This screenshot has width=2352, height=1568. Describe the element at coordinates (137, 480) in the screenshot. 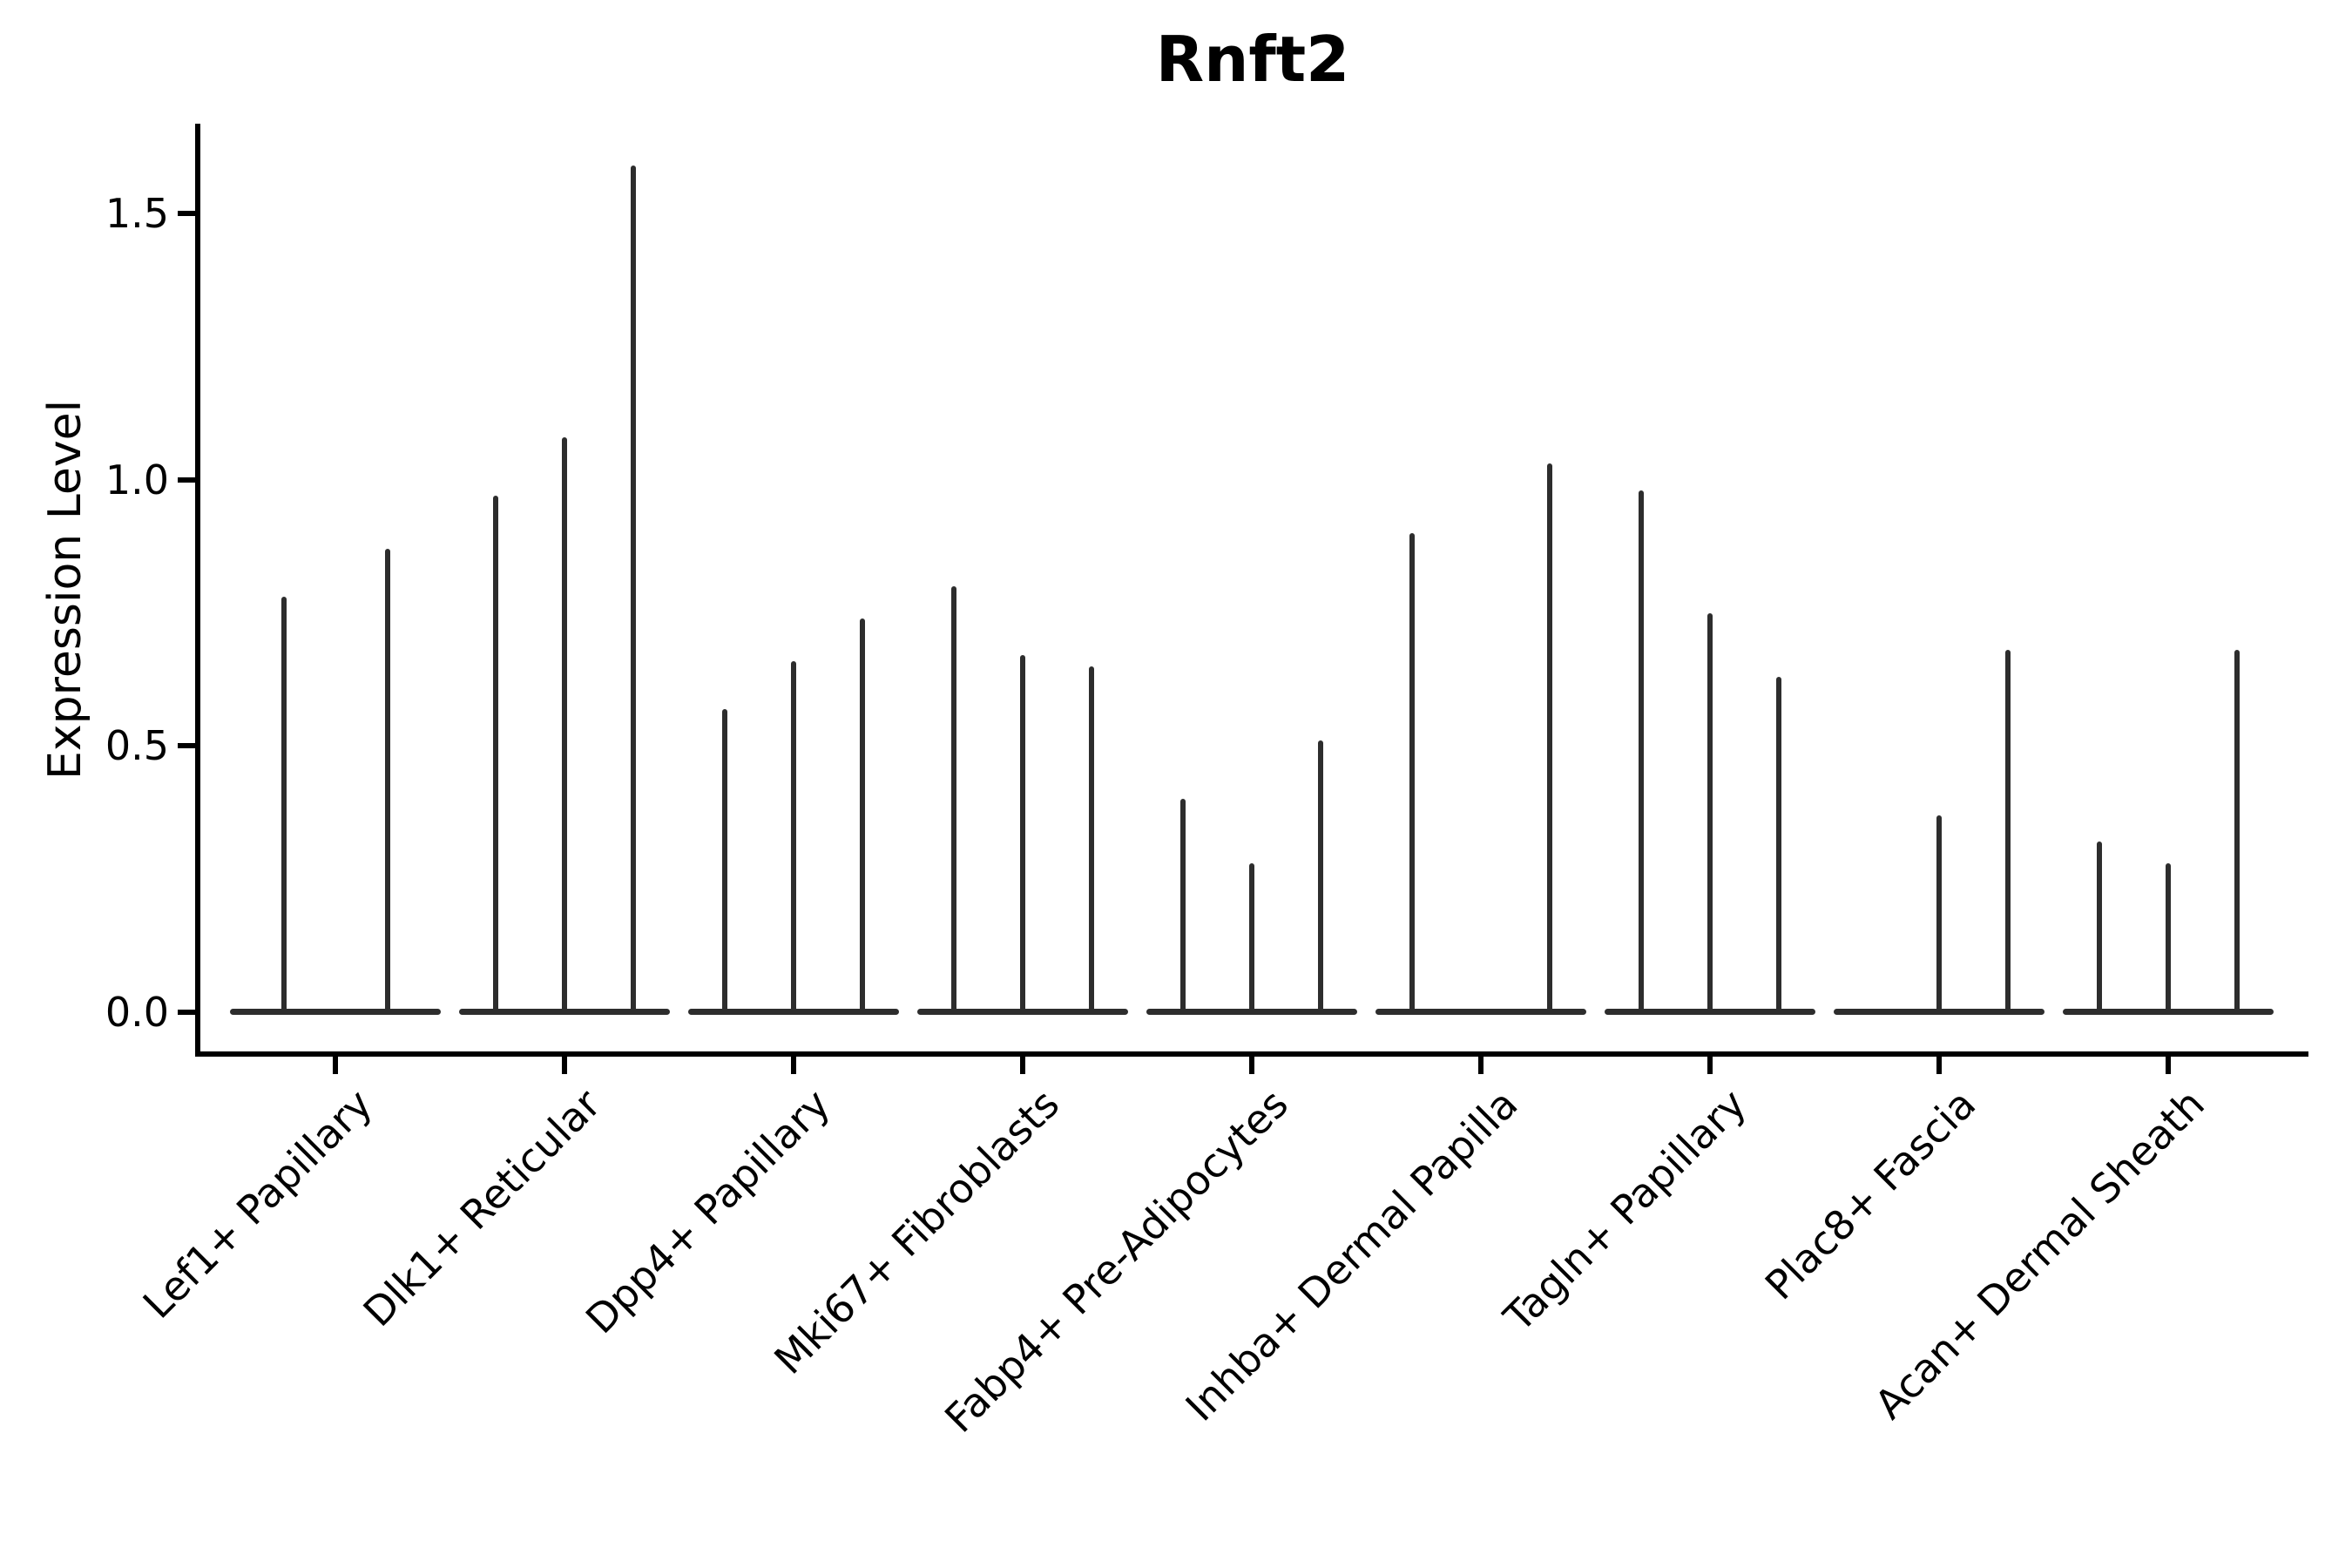

I see `y-tick-label: 1.0` at that location.